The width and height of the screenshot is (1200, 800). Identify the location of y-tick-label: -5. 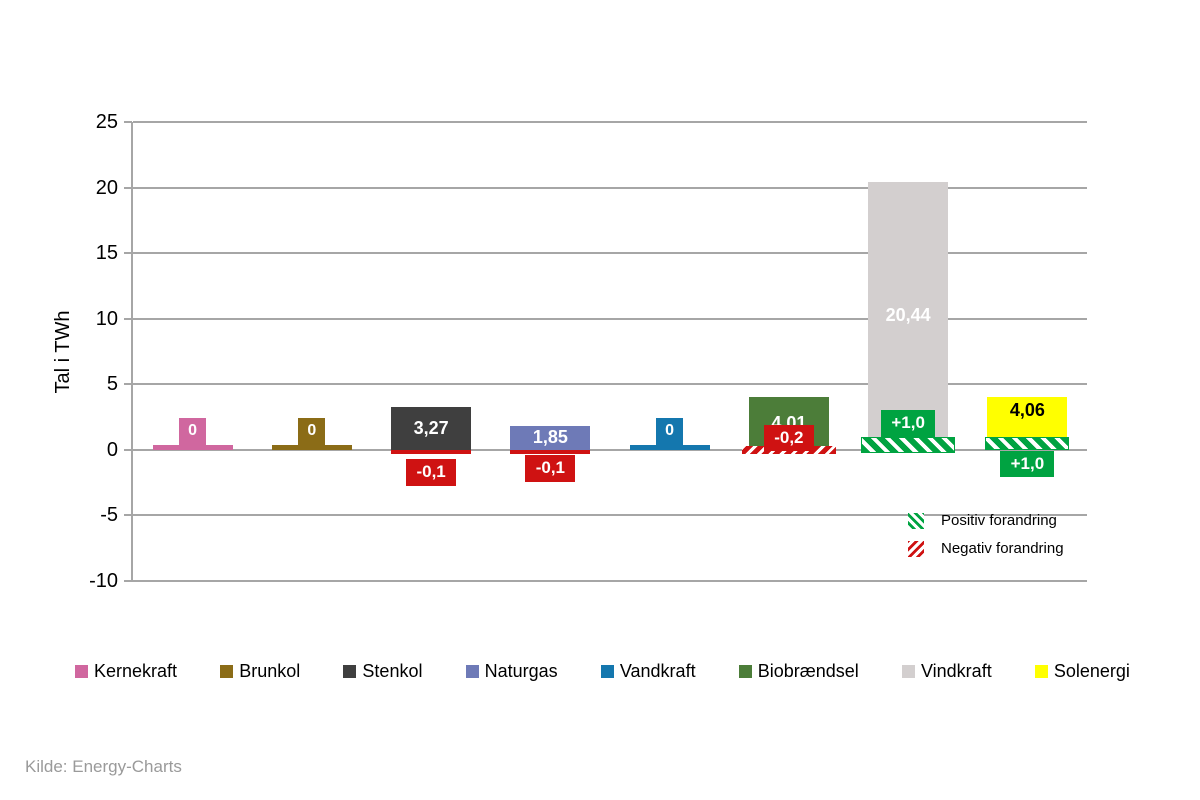
(109, 515).